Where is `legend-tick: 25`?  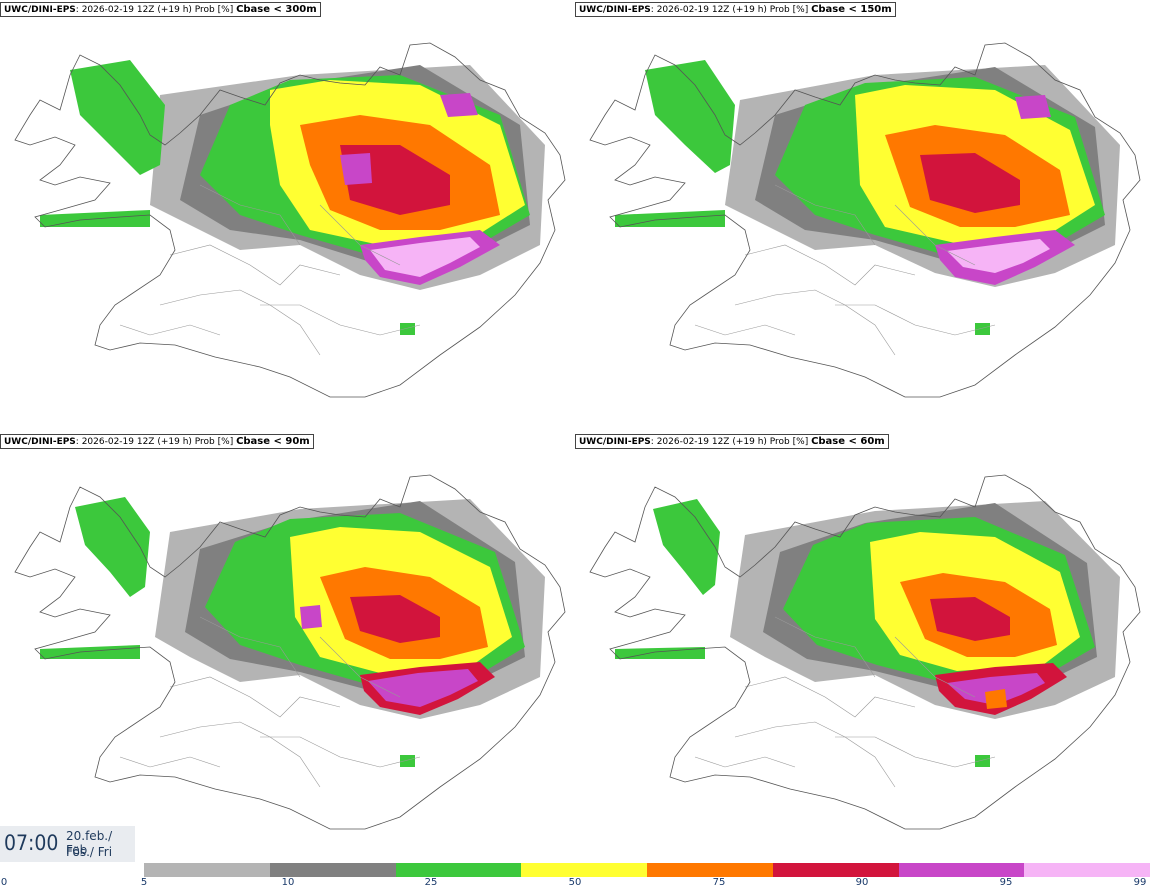
legend-tick: 25 is located at coordinates (431, 882).